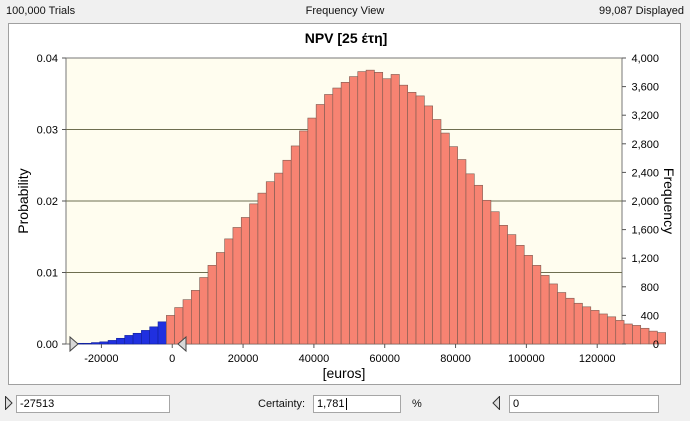 The height and width of the screenshot is (421, 690). I want to click on certainty-input: 1,781, so click(357, 404).